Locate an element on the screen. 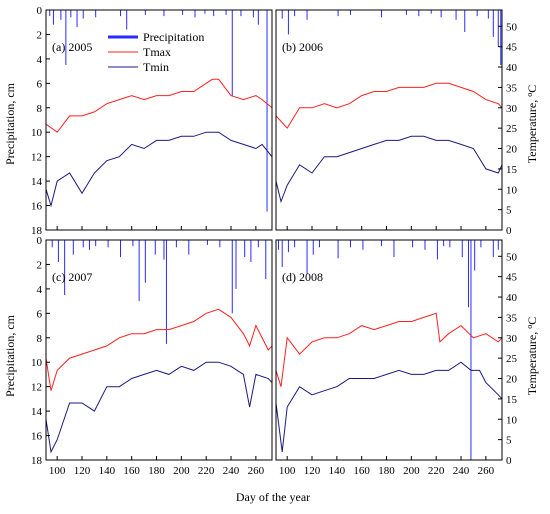  precip-tick-label: 8 is located at coordinates (40, 109).